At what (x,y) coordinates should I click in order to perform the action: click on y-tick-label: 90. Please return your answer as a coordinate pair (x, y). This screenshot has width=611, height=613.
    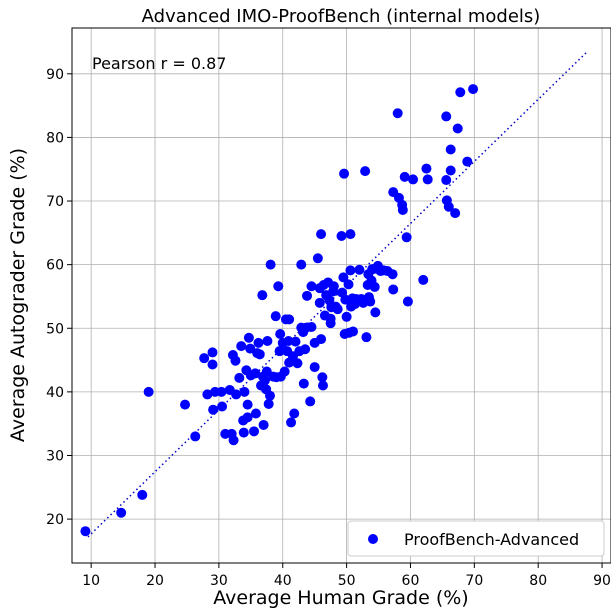
    Looking at the image, I should click on (55, 75).